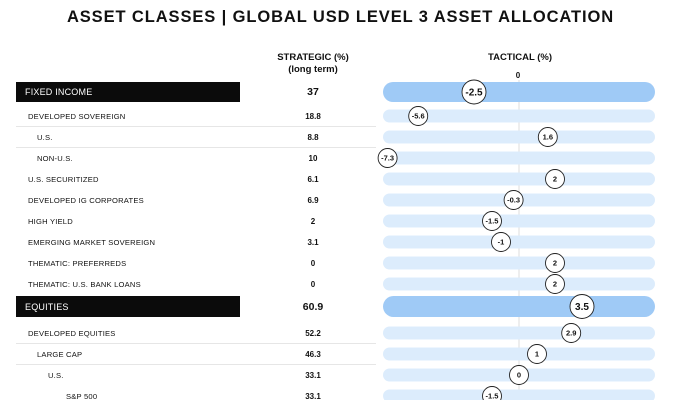 This screenshot has width=681, height=406. I want to click on row-label: LARGE CAP, so click(60, 354).